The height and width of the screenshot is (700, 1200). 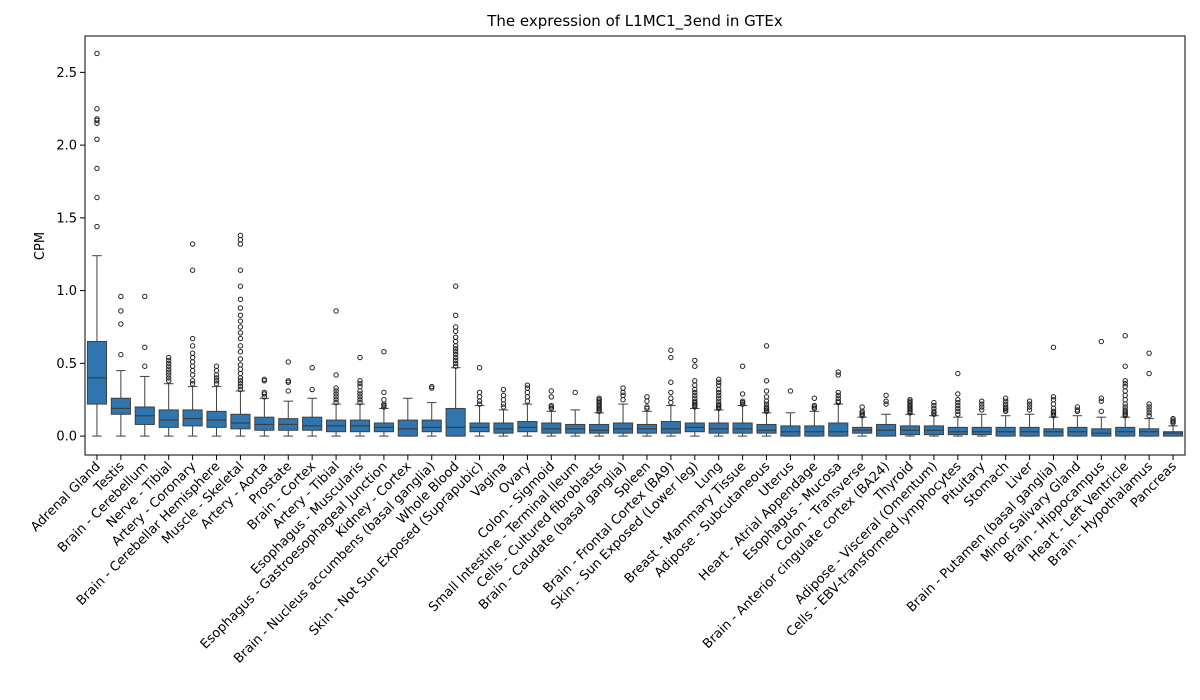 What do you see at coordinates (634, 21) in the screenshot?
I see `chart-title: The expression of L1MC1_3end in GTEx` at bounding box center [634, 21].